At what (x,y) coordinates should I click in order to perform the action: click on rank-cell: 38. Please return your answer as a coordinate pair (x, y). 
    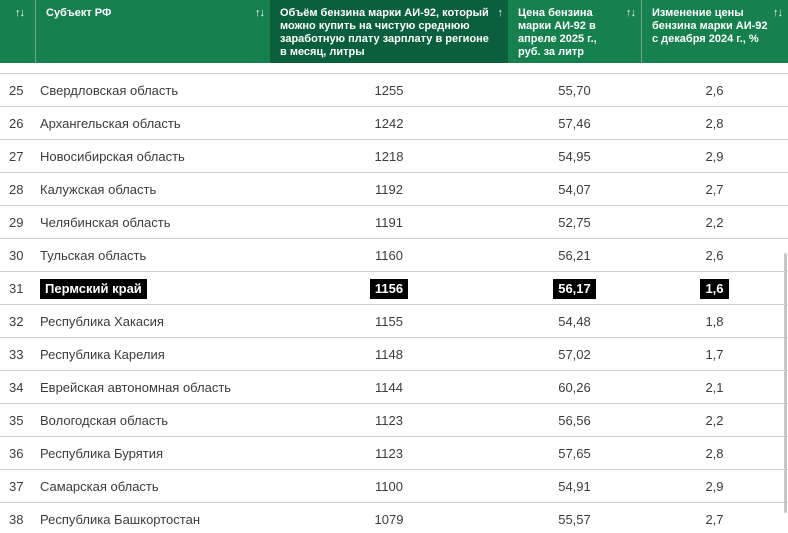
    Looking at the image, I should click on (16, 519).